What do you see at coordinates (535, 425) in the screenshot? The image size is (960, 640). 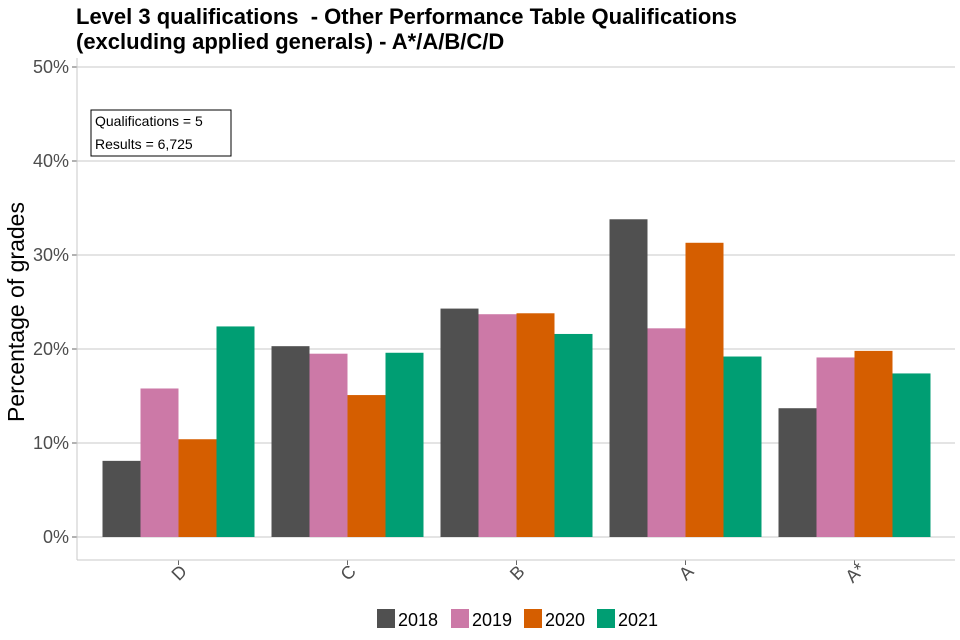 I see `bar-2020-B` at bounding box center [535, 425].